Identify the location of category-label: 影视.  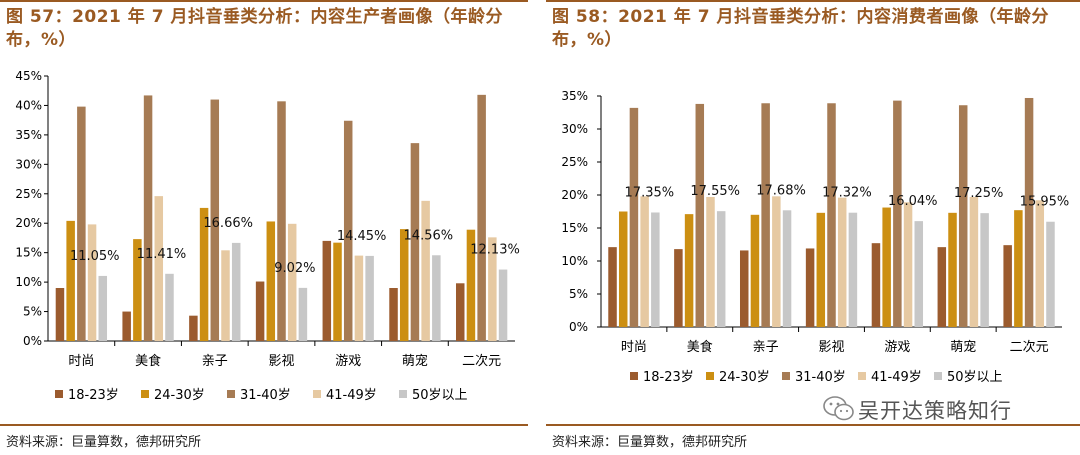
(831, 347).